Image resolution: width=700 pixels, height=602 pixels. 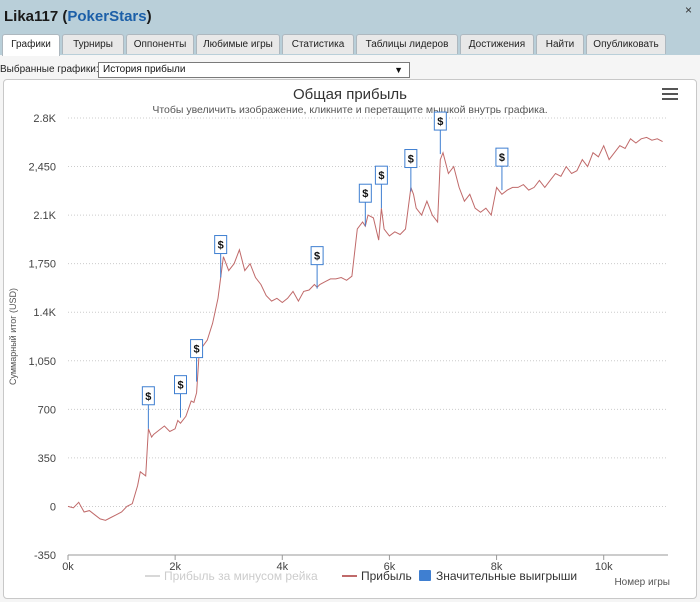 What do you see at coordinates (42, 362) in the screenshot?
I see `y-tick-label: 1,050` at bounding box center [42, 362].